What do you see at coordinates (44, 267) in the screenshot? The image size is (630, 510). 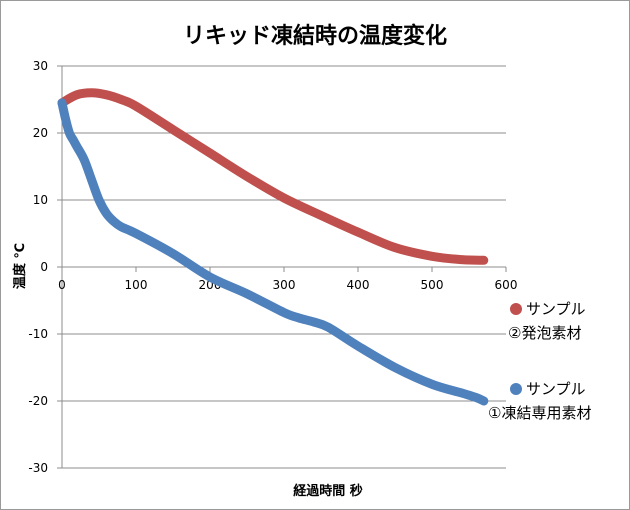 I see `y-tick-label: 0` at bounding box center [44, 267].